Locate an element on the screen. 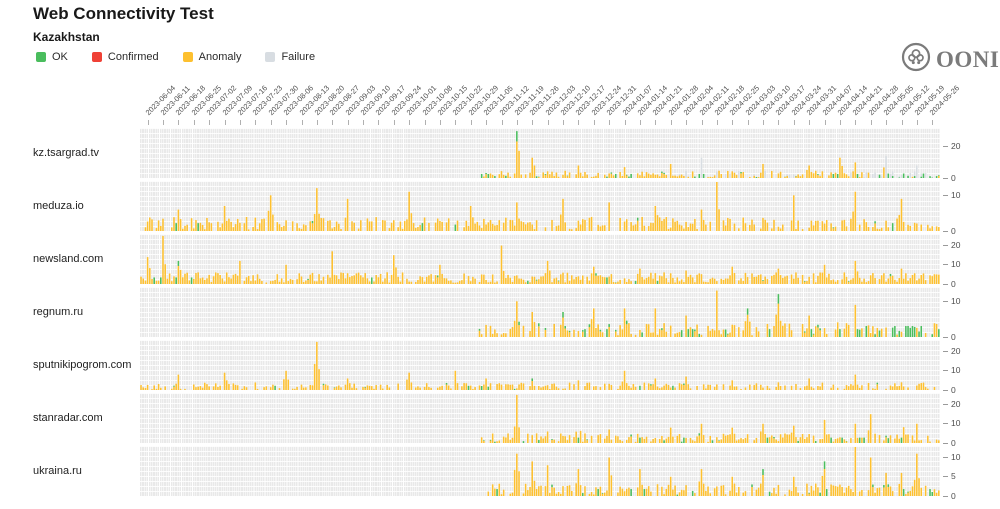 This screenshot has height=509, width=1000. legend-label: Failure is located at coordinates (298, 57).